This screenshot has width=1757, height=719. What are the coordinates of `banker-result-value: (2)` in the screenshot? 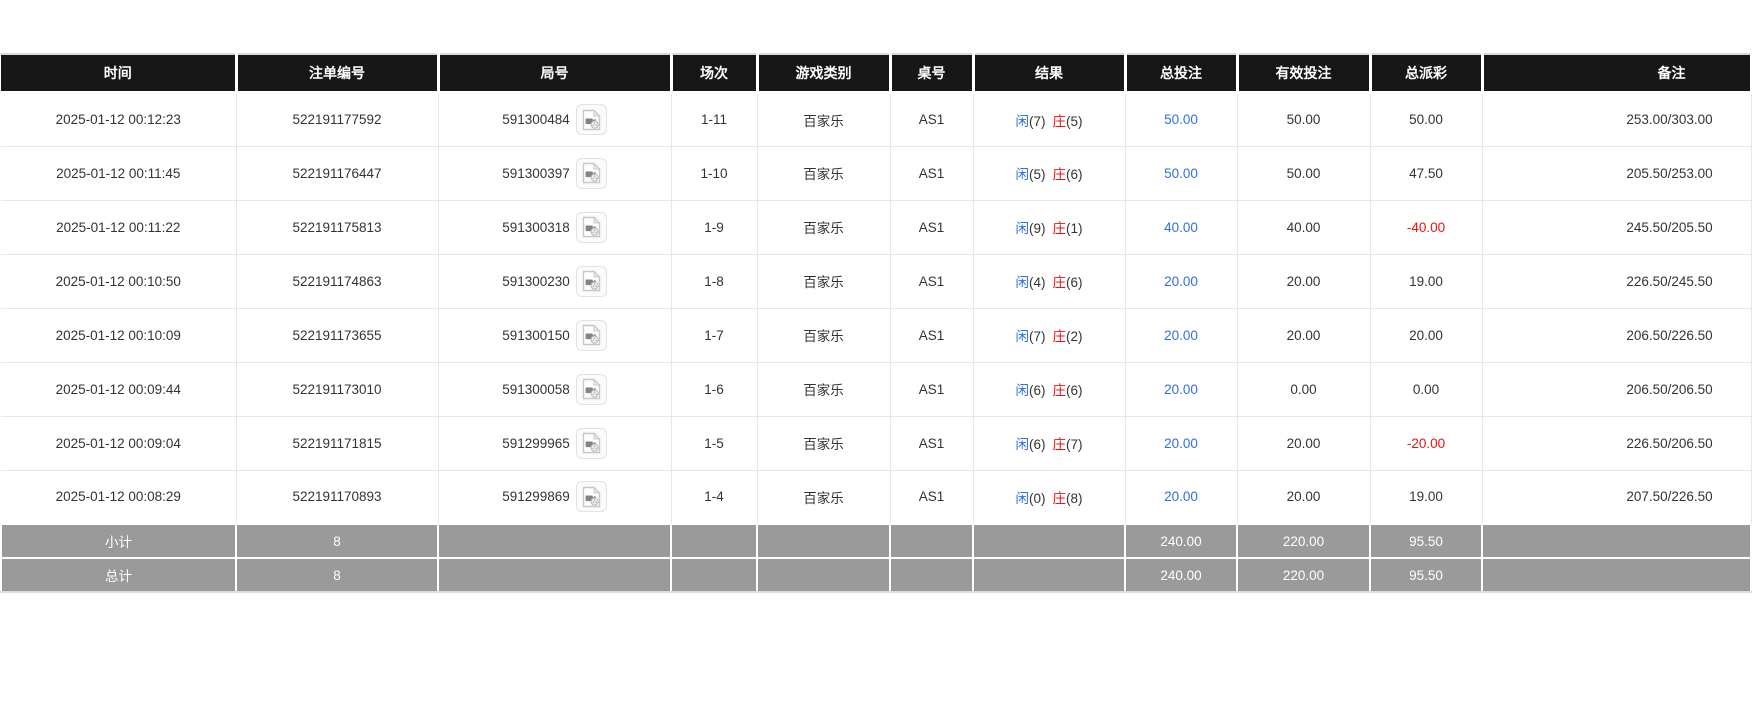 It's located at (1074, 336).